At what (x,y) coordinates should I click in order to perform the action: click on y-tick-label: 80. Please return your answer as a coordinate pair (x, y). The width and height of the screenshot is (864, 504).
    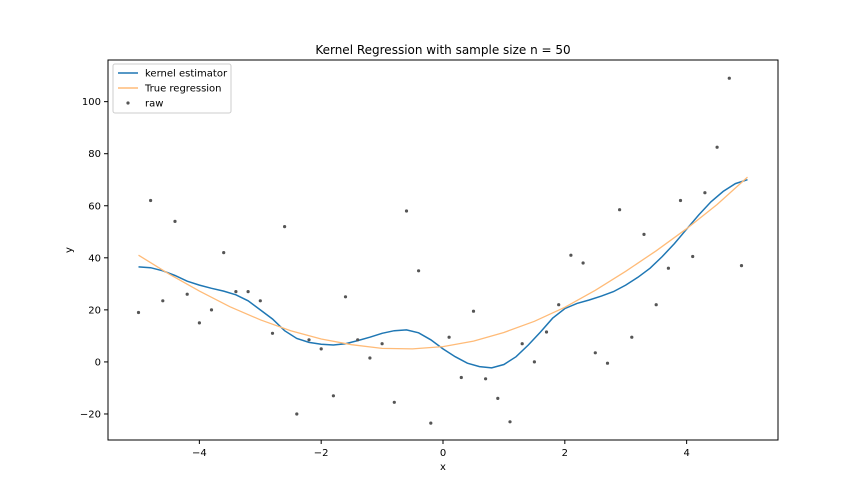
    Looking at the image, I should click on (94, 154).